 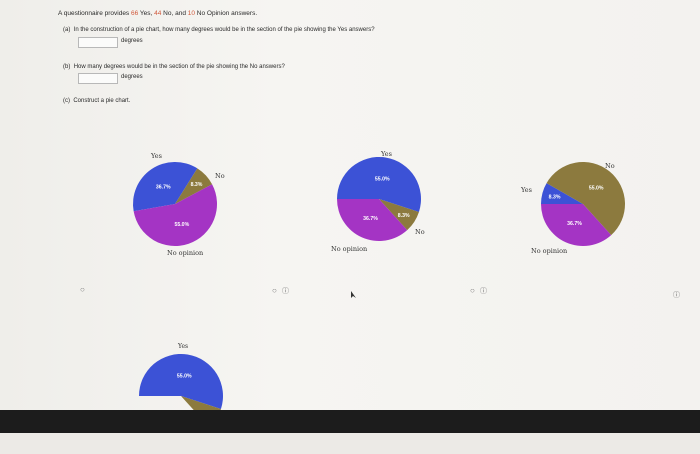 I want to click on part-c-question: (c) Construct a pie chart., so click(x=96, y=101).